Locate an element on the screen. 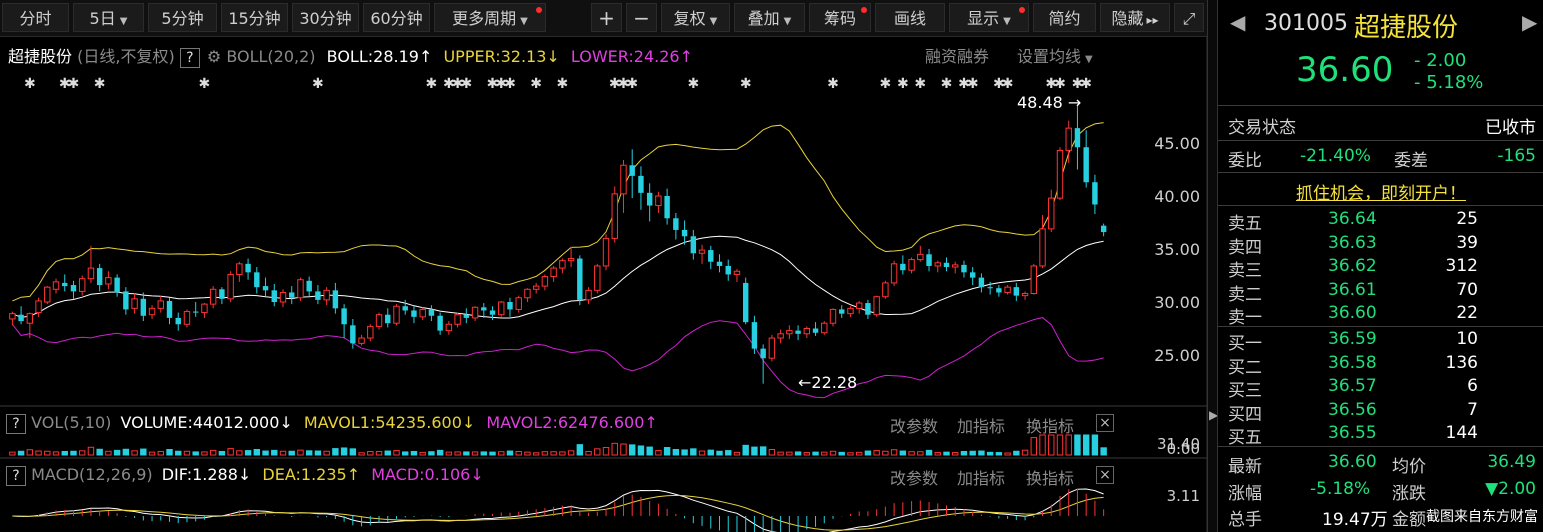 Image resolution: width=1543 pixels, height=532 pixels. margin-trading-link: 融资融券 is located at coordinates (957, 55).